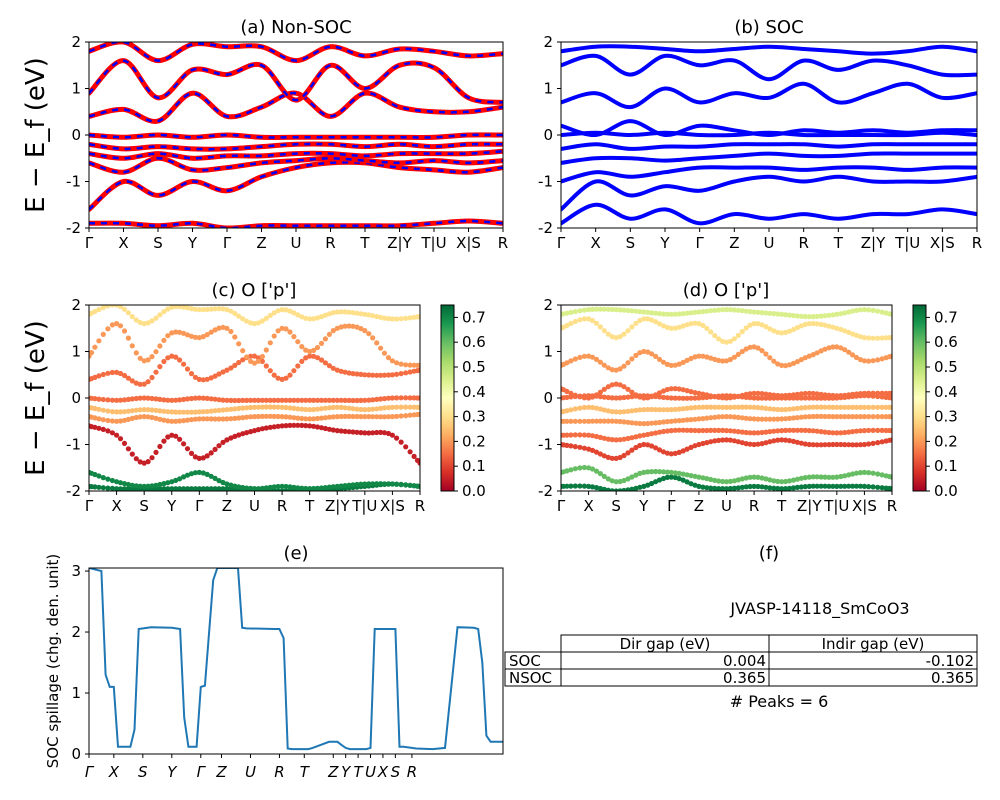 Image resolution: width=1000 pixels, height=800 pixels. What do you see at coordinates (946, 491) in the screenshot?
I see `colorbar-tick-label: 0.0` at bounding box center [946, 491].